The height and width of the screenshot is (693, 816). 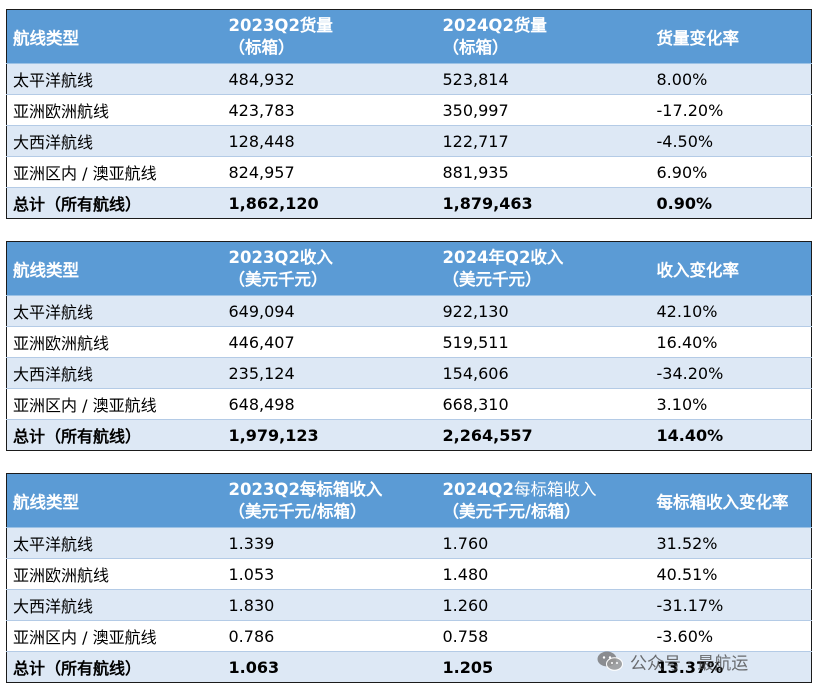 What do you see at coordinates (329, 79) in the screenshot?
I see `value-2023-cell: 484,932` at bounding box center [329, 79].